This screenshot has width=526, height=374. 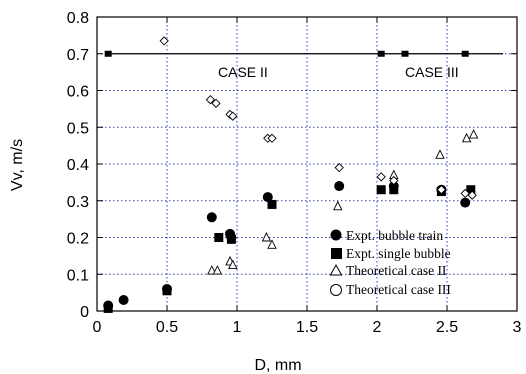 I want to click on y-tick-label: 0.2, so click(x=78, y=239).